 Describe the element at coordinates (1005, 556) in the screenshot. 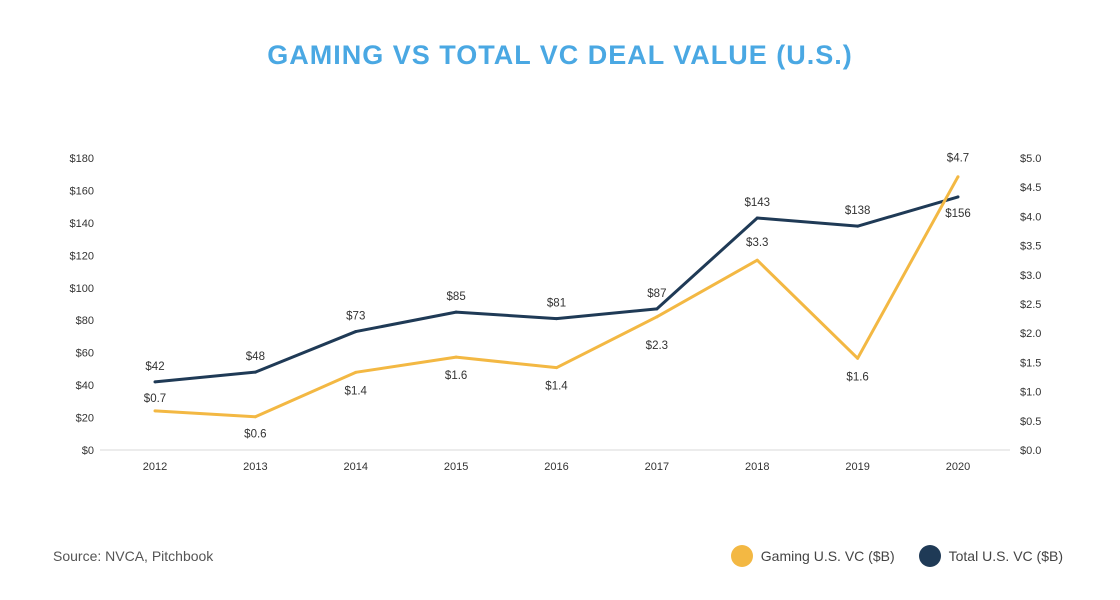

I see `legend-label-total: Total U.S. VC ($B)` at that location.